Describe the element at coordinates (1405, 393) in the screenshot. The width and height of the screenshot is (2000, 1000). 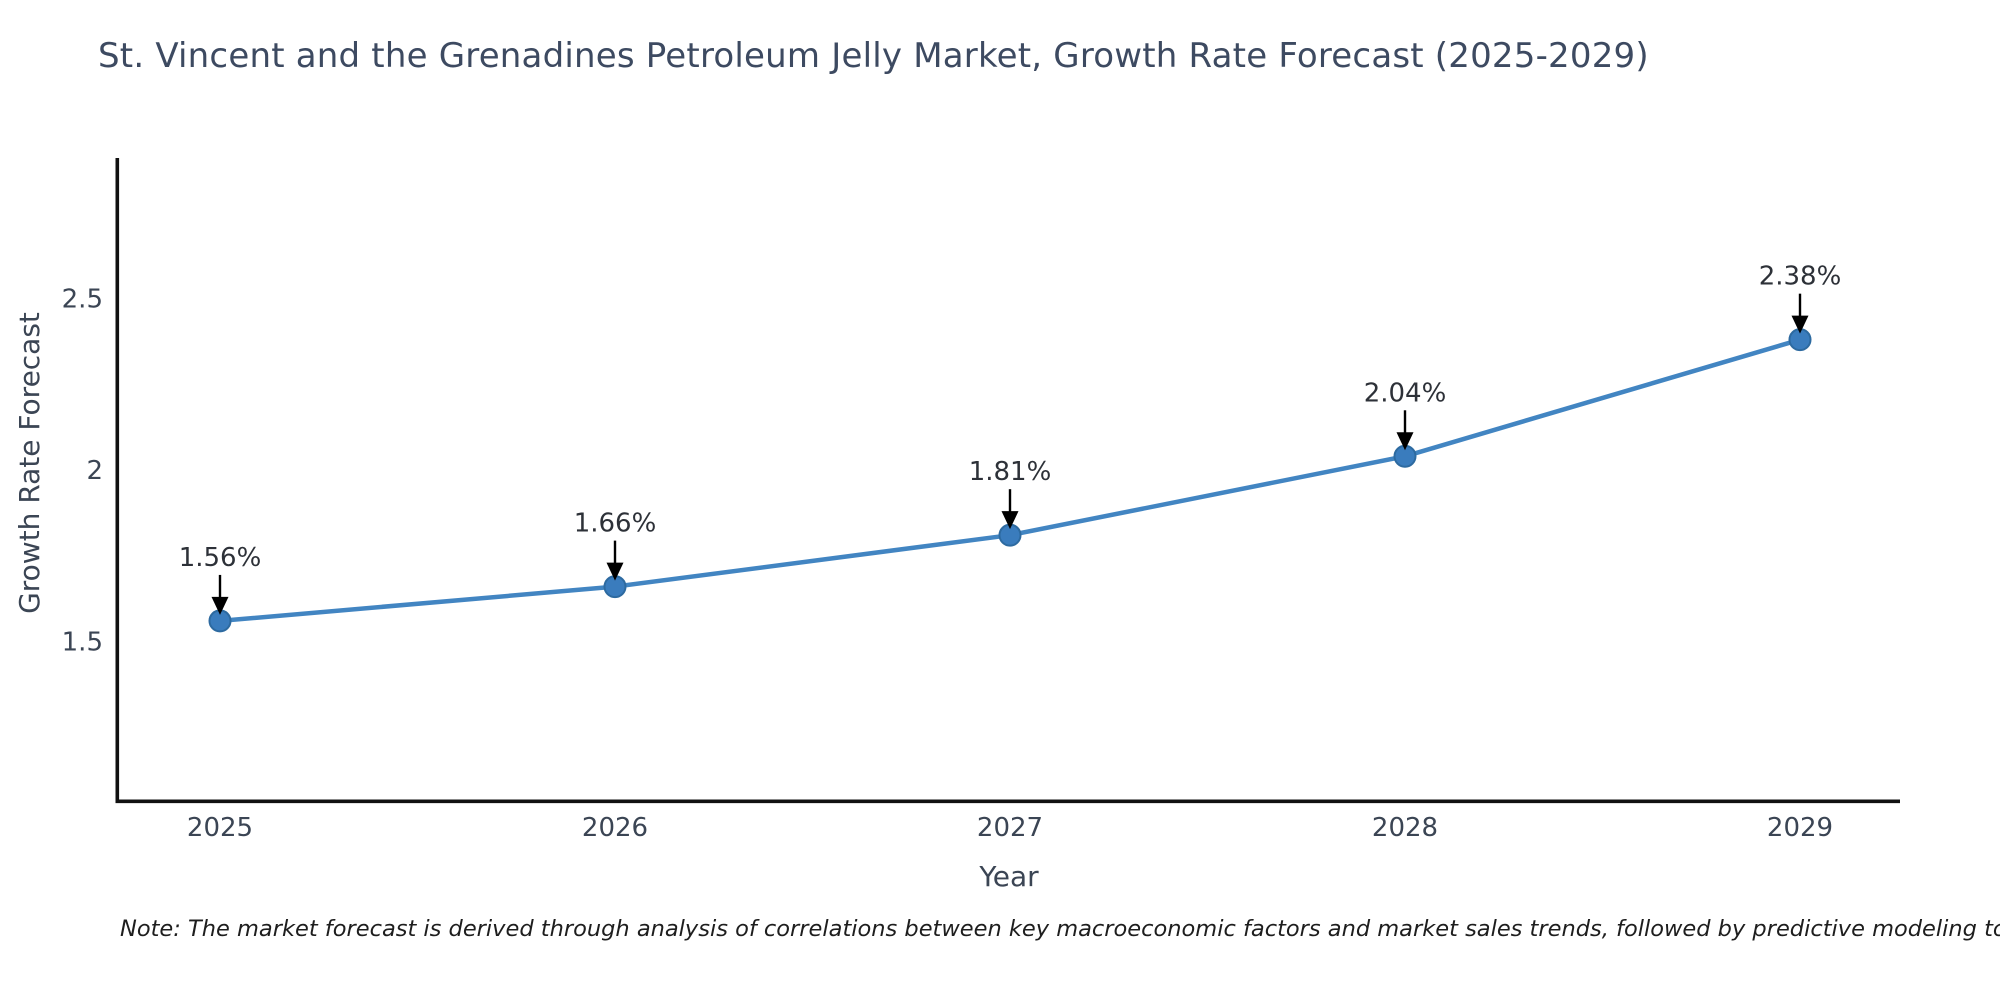
I see `data-point-label: 2.04%` at that location.